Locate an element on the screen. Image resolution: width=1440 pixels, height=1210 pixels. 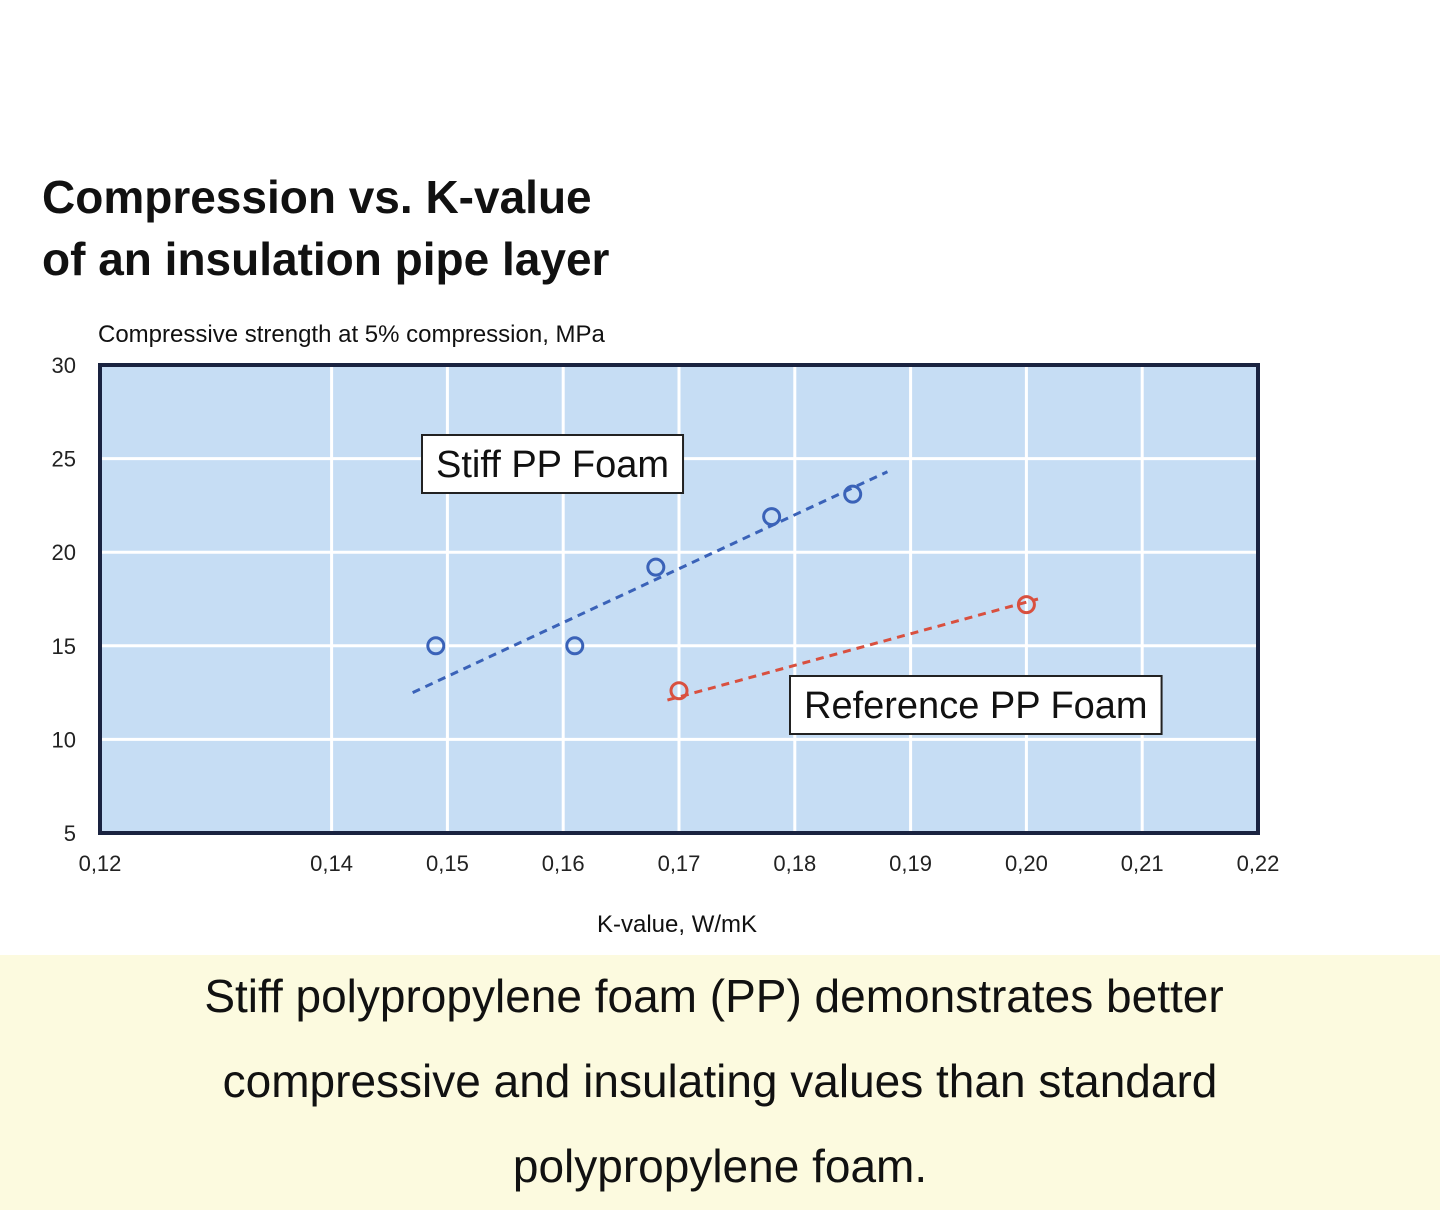
y-tick-label: 5 is located at coordinates (70, 833).